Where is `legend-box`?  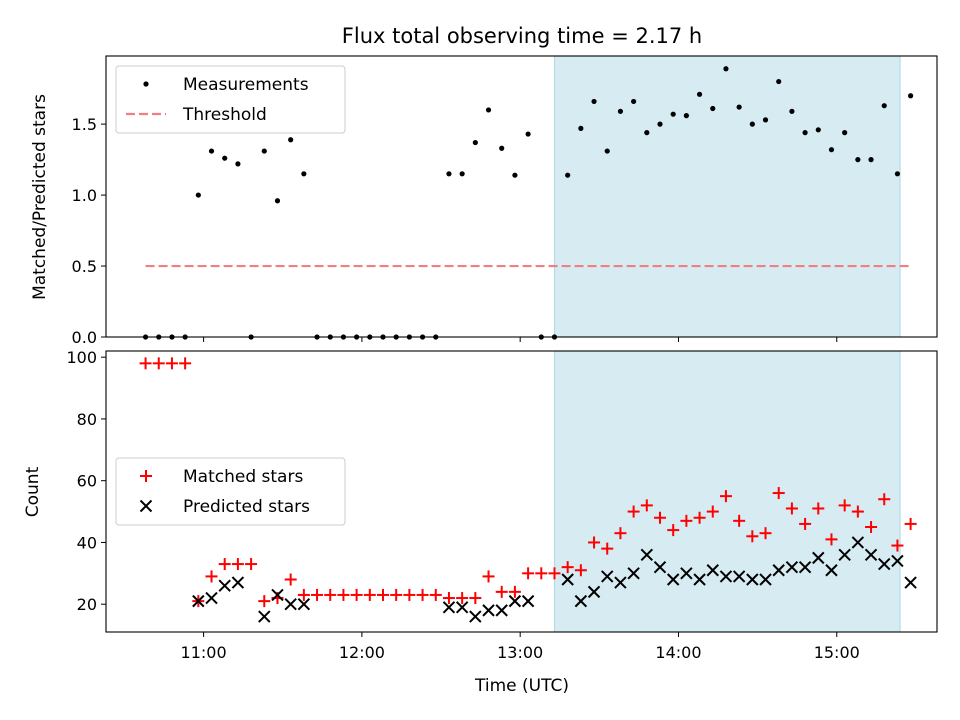
legend-box is located at coordinates (230, 99).